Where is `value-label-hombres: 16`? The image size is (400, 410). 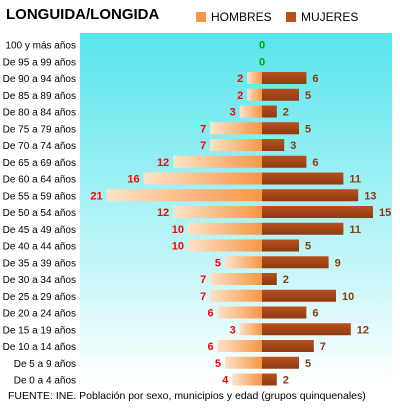 value-label-hombres: 16 is located at coordinates (133, 180).